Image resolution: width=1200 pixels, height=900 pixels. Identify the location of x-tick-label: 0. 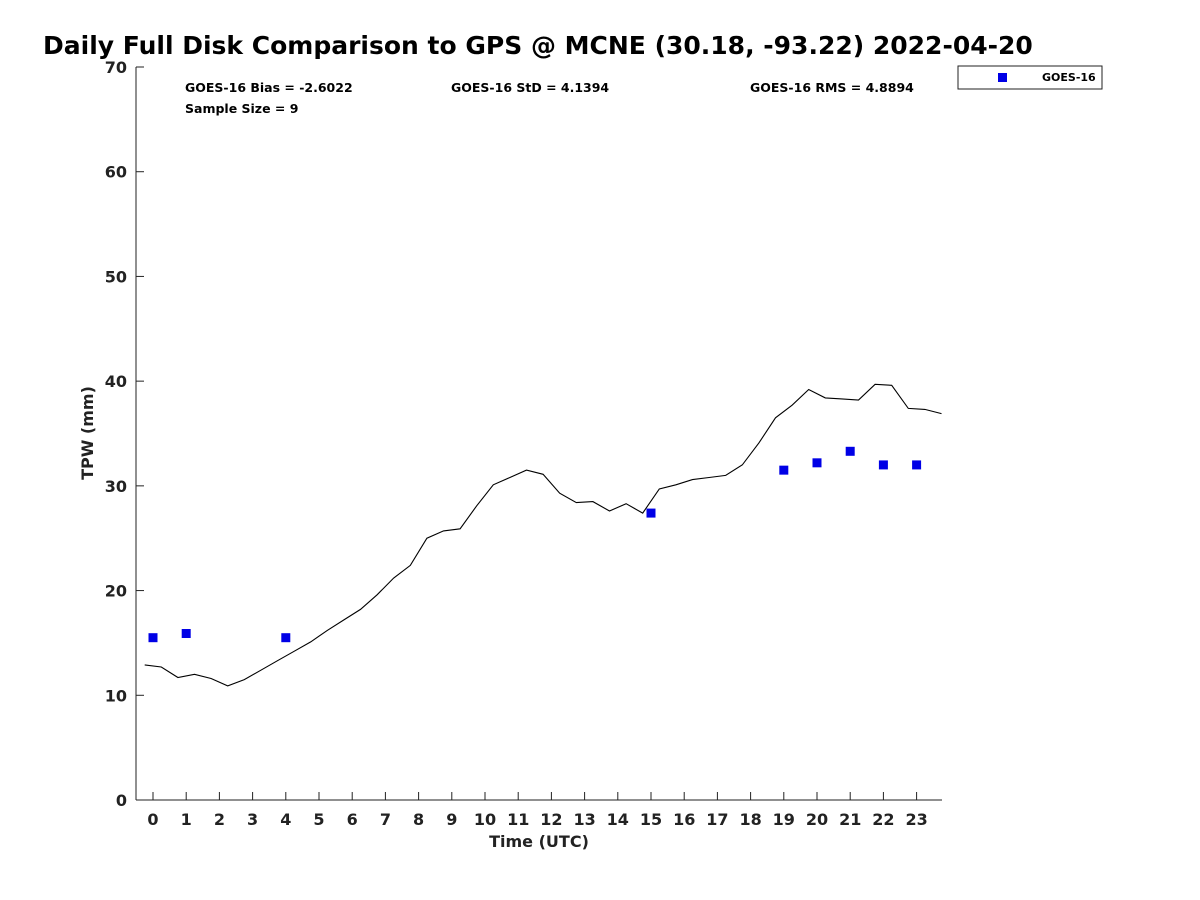
(152, 819).